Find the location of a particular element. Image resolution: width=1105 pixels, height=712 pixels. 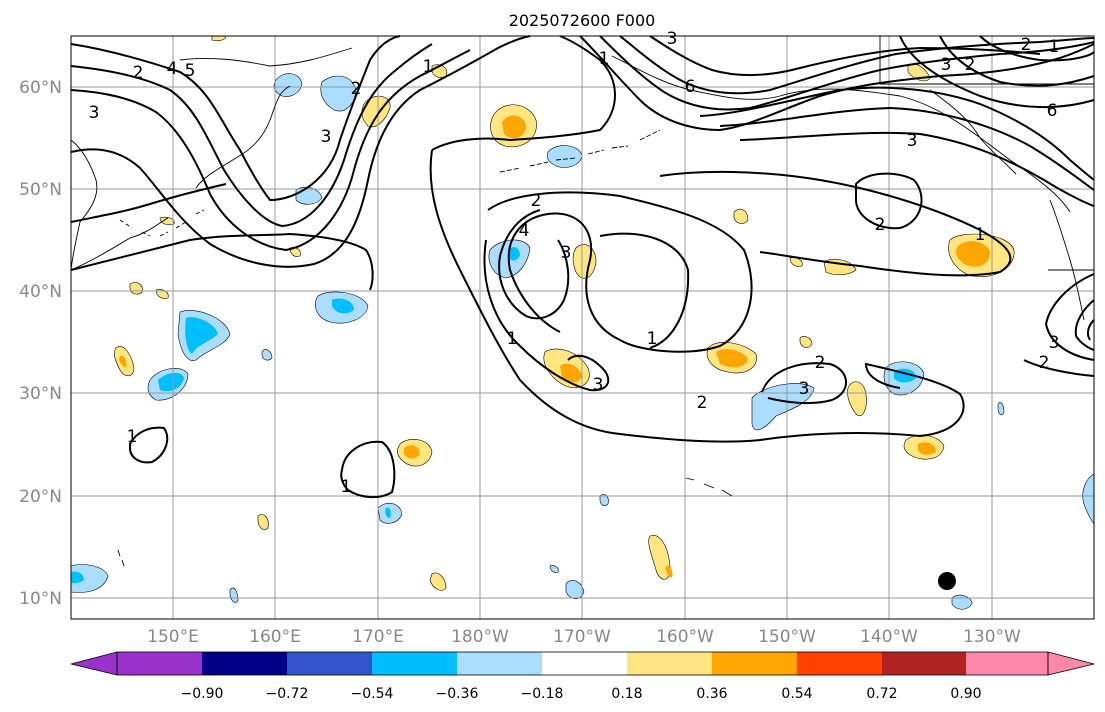

lon-label: 160°E is located at coordinates (275, 637).